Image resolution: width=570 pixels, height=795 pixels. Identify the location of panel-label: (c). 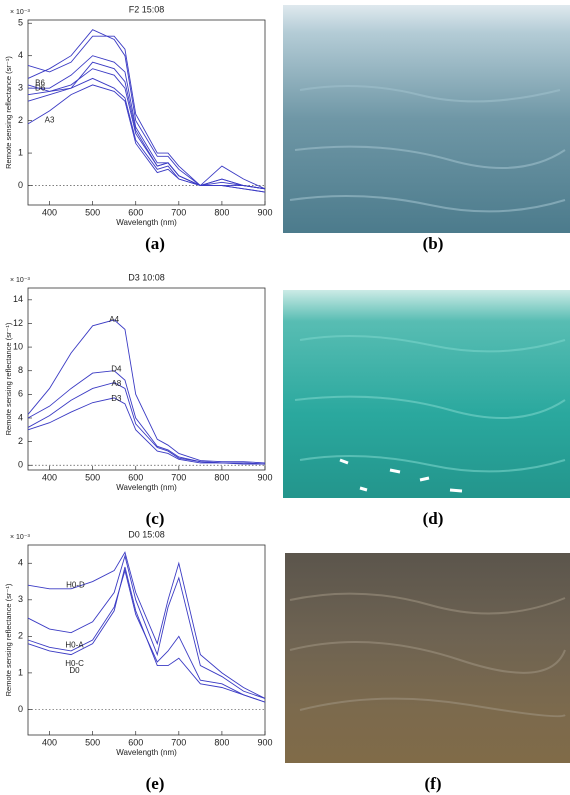
(155, 518).